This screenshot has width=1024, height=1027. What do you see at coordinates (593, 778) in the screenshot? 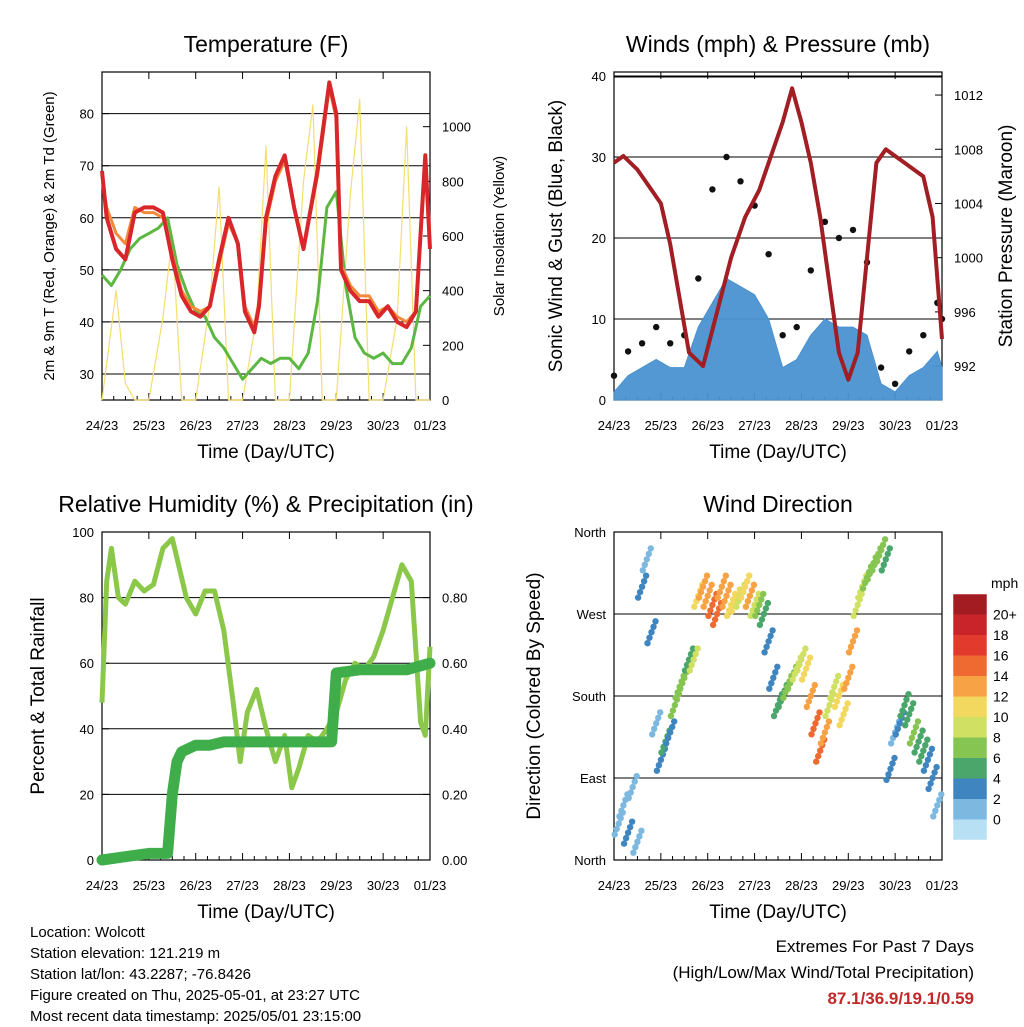
I see `y-tick-label: East` at bounding box center [593, 778].